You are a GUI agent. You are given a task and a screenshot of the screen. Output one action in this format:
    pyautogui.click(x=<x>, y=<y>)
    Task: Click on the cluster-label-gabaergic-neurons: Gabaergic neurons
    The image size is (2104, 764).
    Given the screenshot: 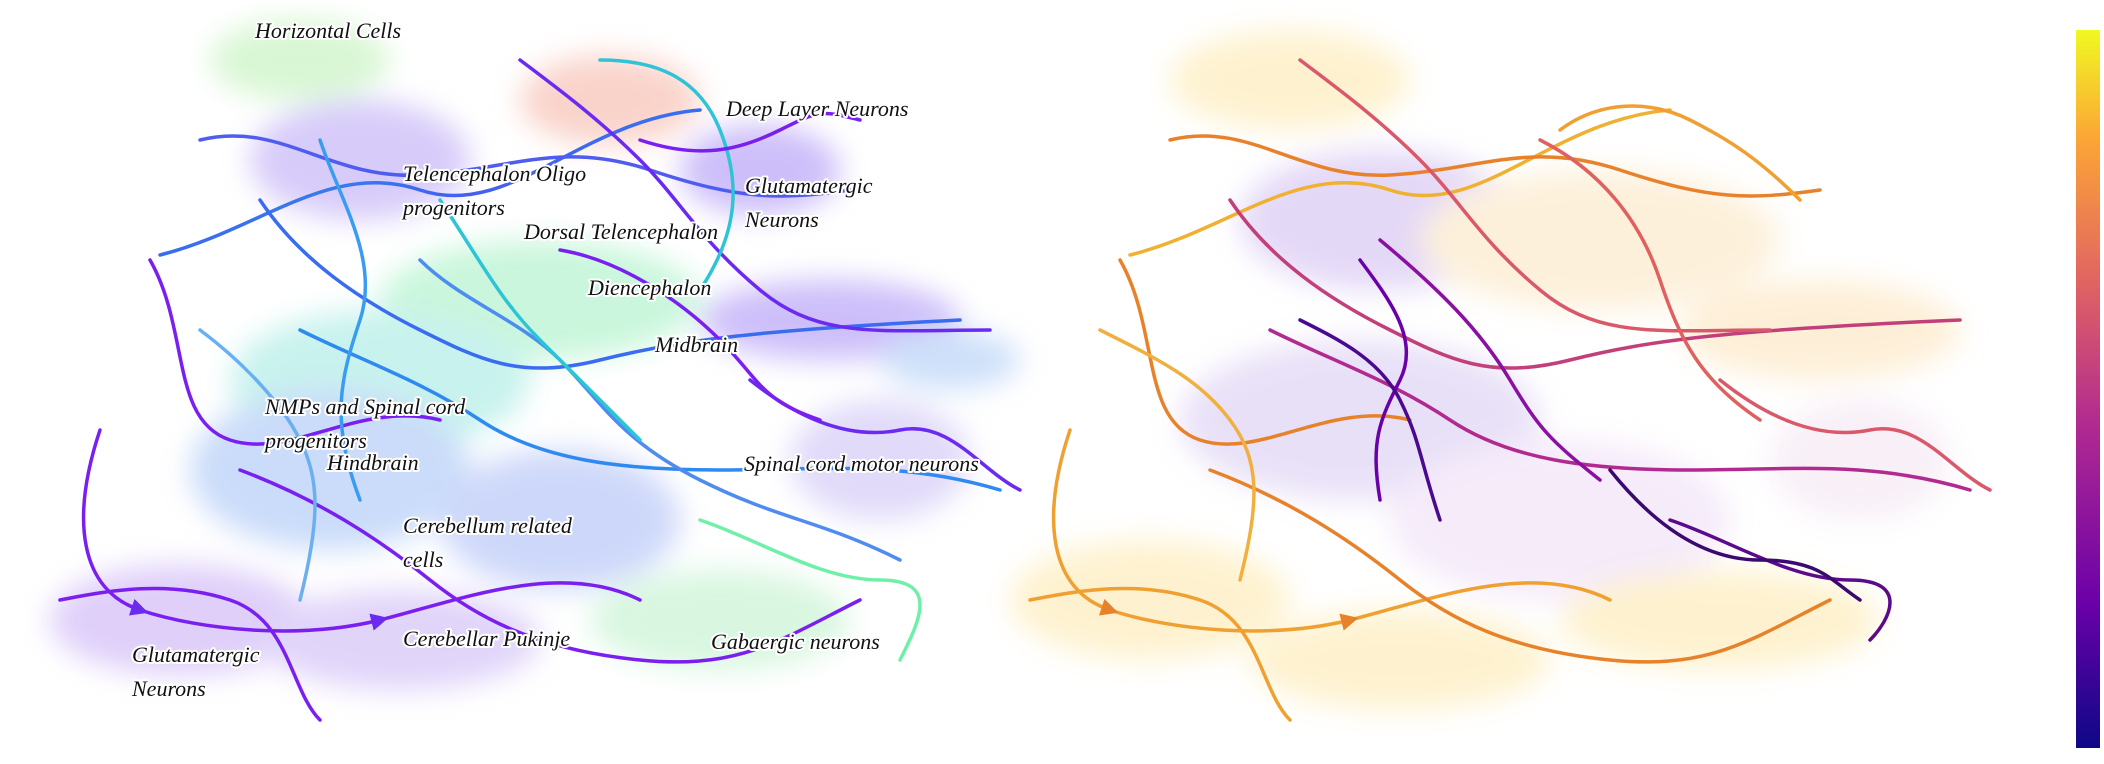 What is the action you would take?
    pyautogui.click(x=795, y=641)
    